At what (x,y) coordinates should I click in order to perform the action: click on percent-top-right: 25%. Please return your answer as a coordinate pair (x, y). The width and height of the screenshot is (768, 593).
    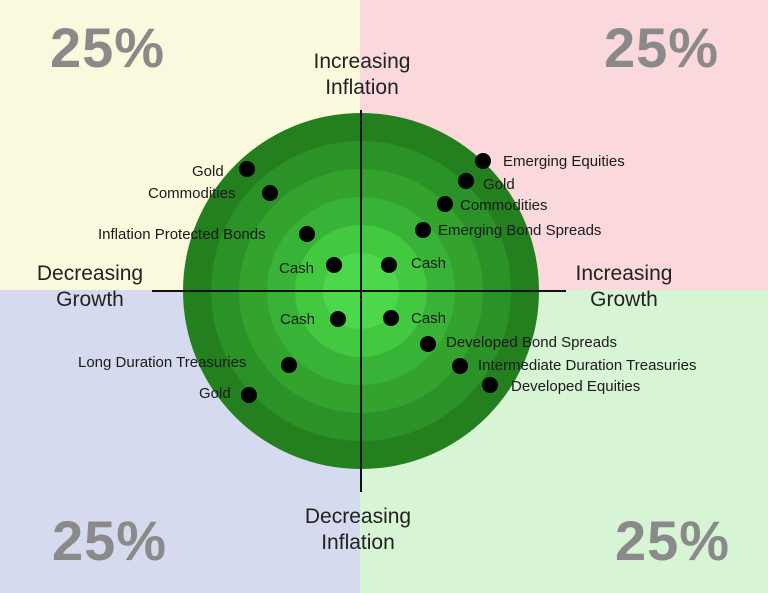
    Looking at the image, I should click on (662, 47).